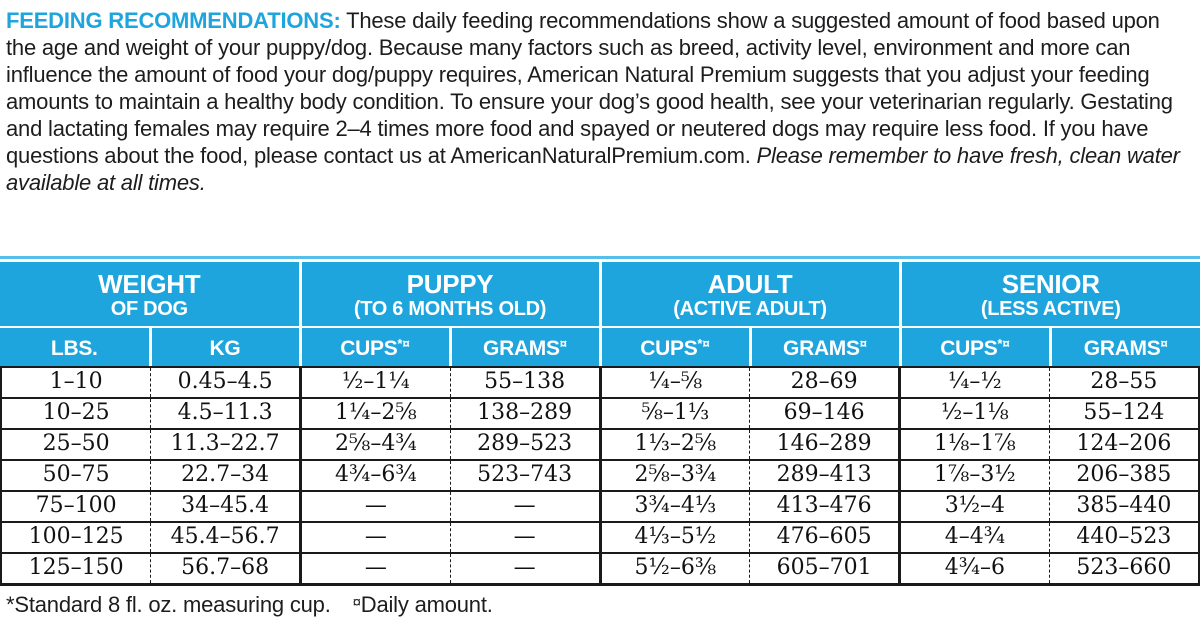 The height and width of the screenshot is (618, 1200). What do you see at coordinates (1124, 475) in the screenshot?
I see `table-cell: 206–385` at bounding box center [1124, 475].